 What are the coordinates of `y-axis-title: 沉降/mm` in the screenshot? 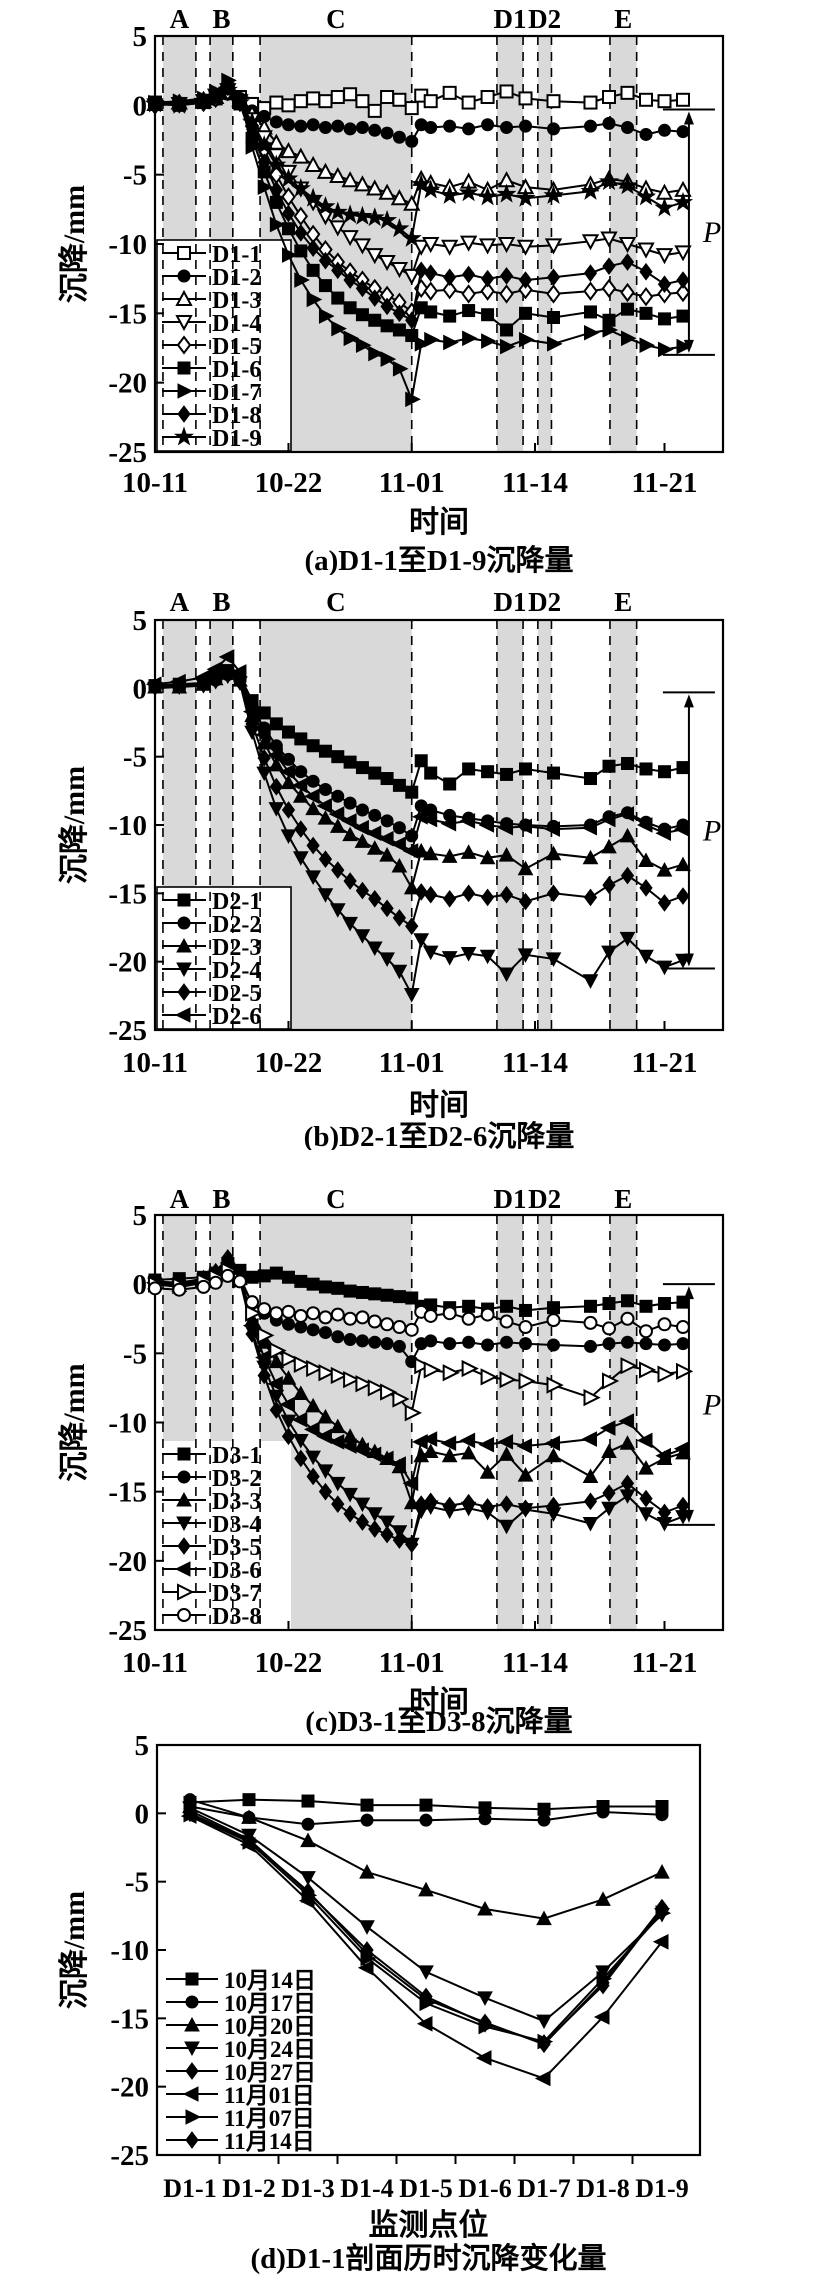 It's located at (74, 825).